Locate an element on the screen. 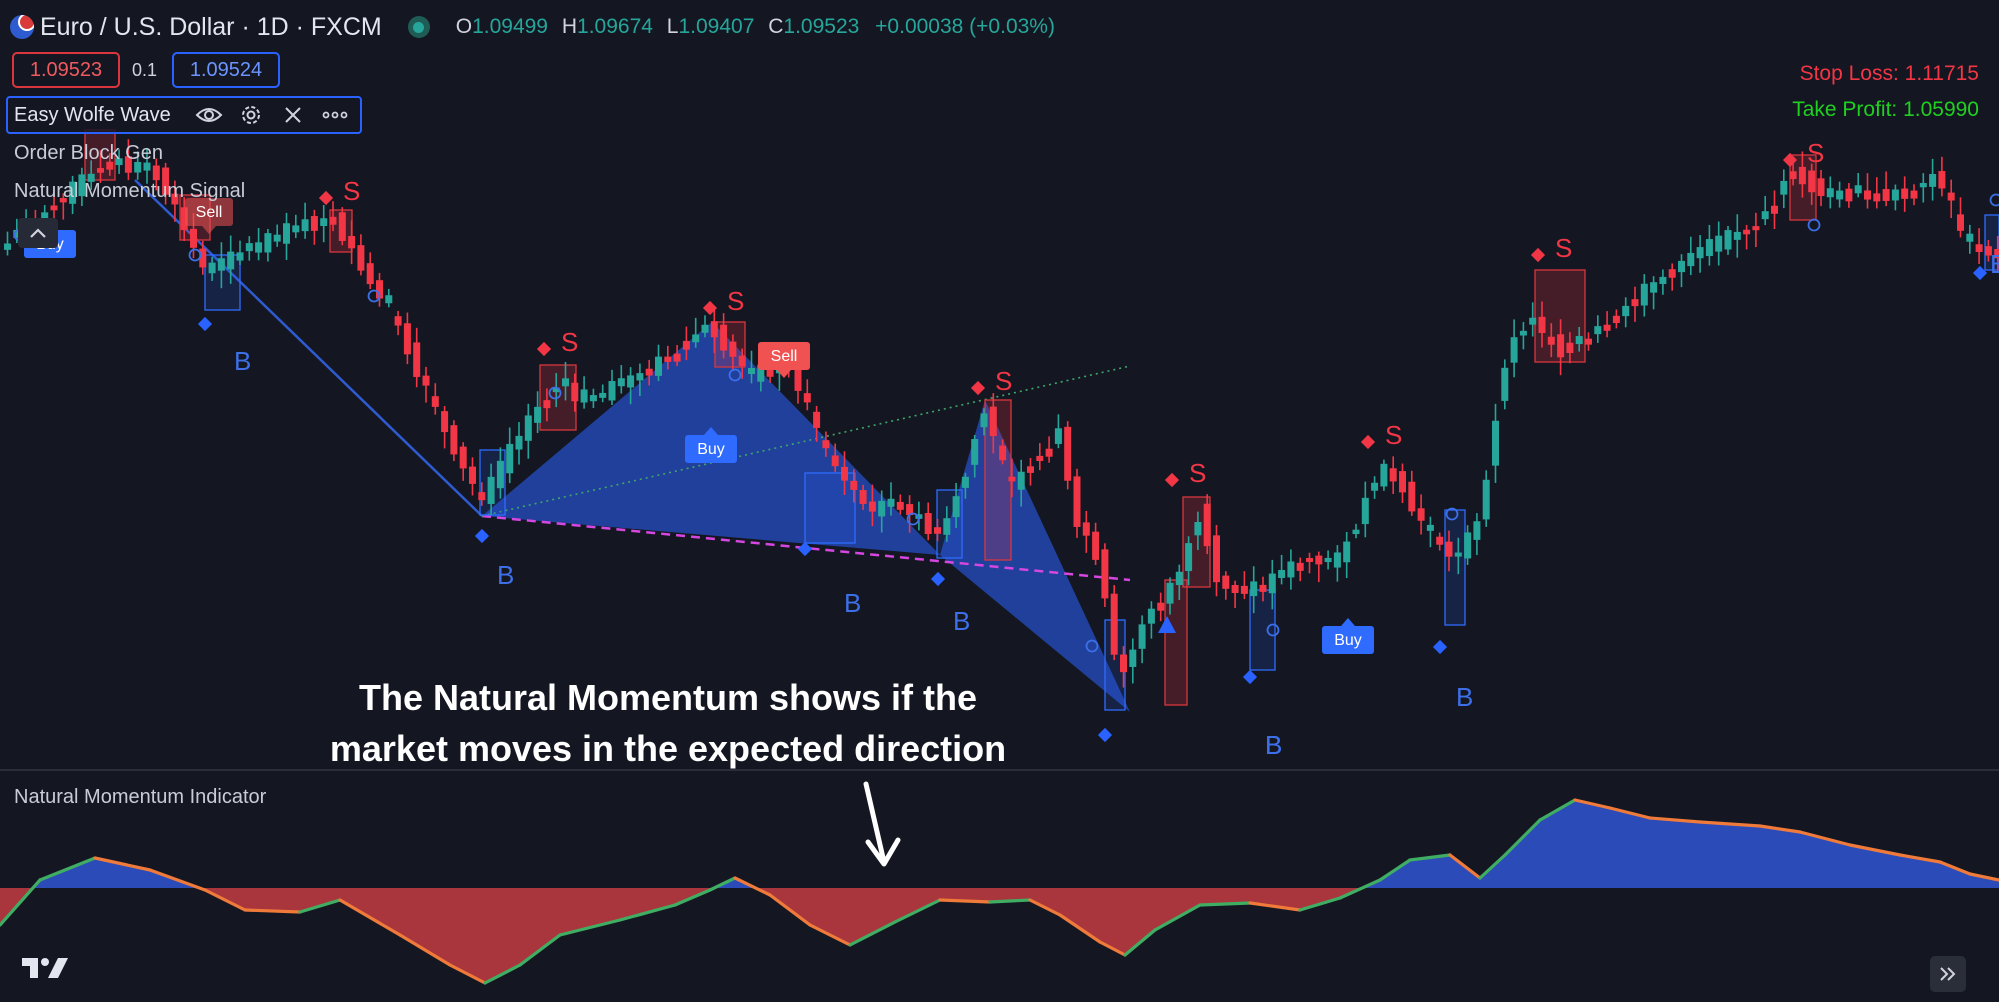 The image size is (1999, 1002). close-icon is located at coordinates (293, 115).